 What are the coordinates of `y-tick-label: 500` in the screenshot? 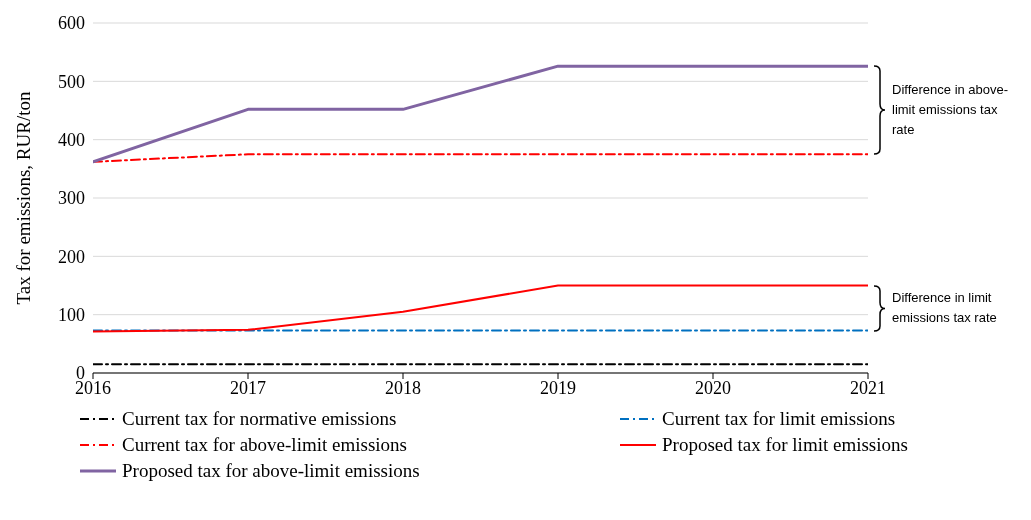 It's located at (71, 81).